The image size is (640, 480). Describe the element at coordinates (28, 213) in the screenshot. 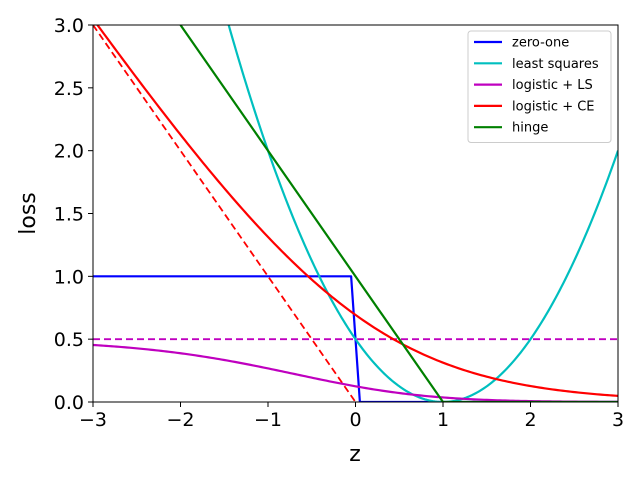

I see `y-axis-label: loss` at that location.